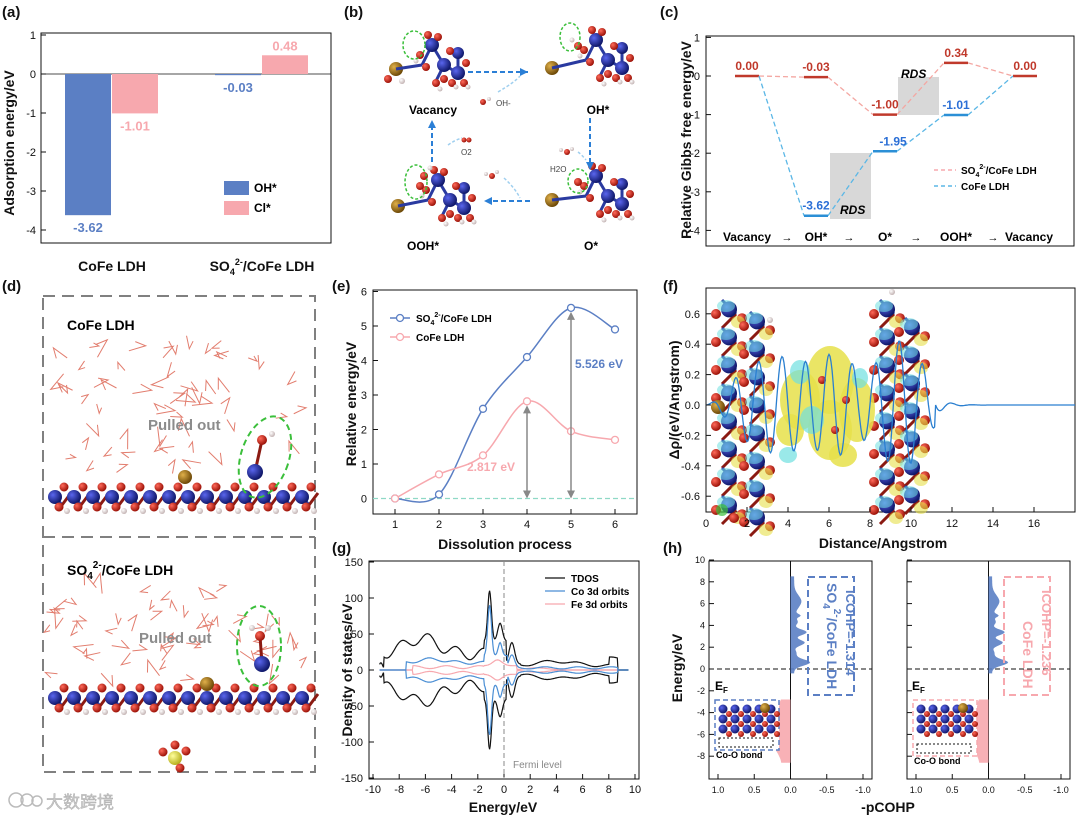 This screenshot has width=1080, height=828. I want to click on insets-h, so click(846, 728).